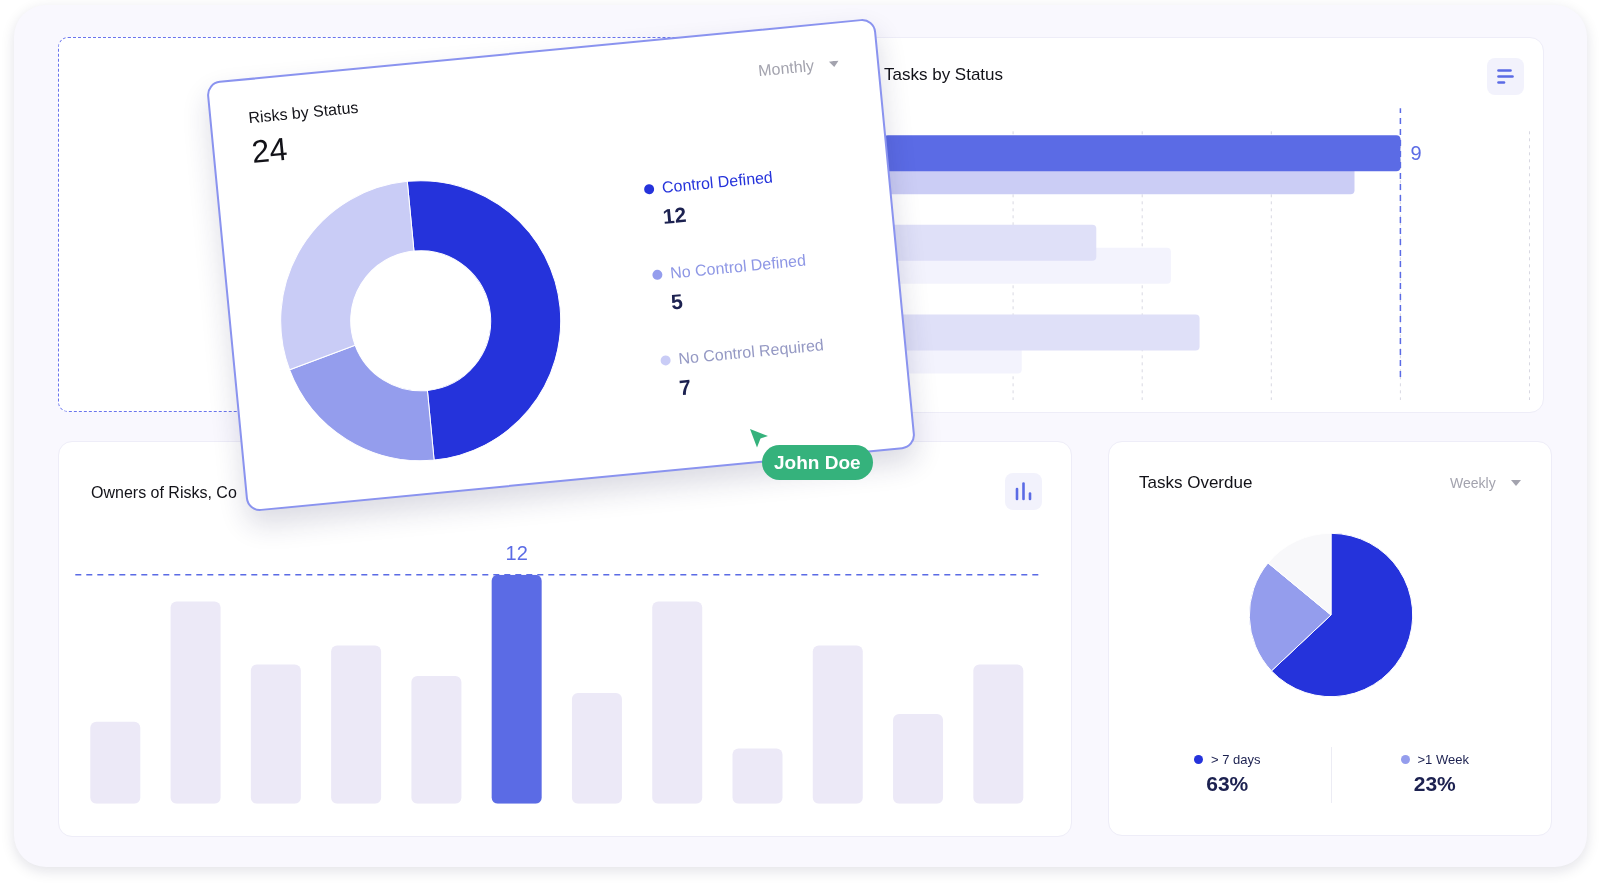 The image size is (1600, 889). Describe the element at coordinates (303, 112) in the screenshot. I see `chart-title: Risks by Status` at that location.